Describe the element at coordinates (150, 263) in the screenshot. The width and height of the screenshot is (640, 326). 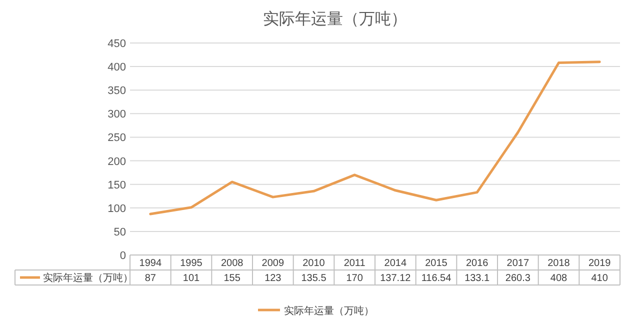
I see `x-tick-label: 1994` at that location.